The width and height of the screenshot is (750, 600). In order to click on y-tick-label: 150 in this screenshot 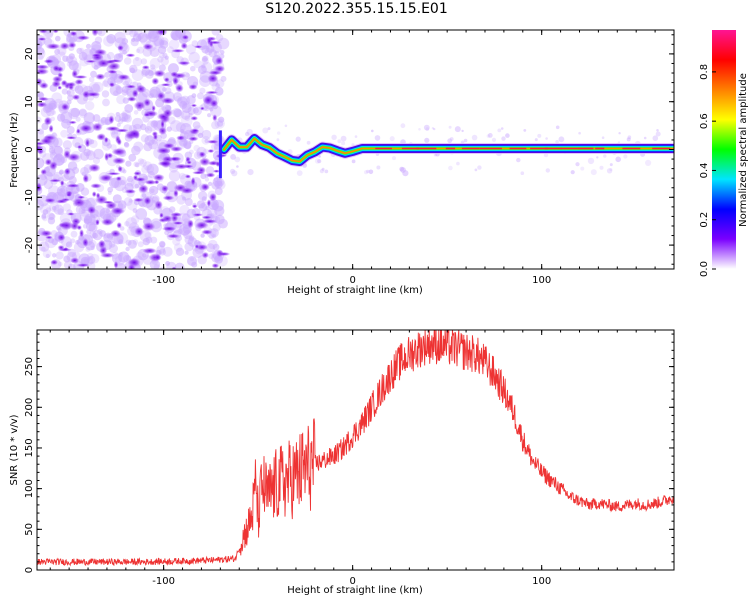, I will do `click(29, 447)`.